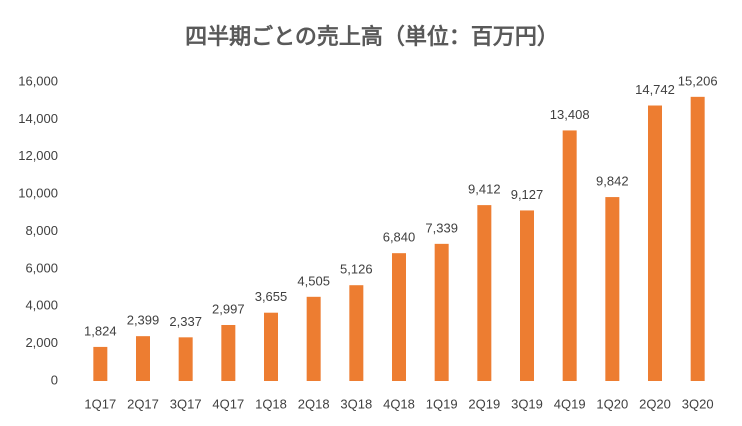 The image size is (742, 426). I want to click on data-label: 6,840, so click(399, 237).